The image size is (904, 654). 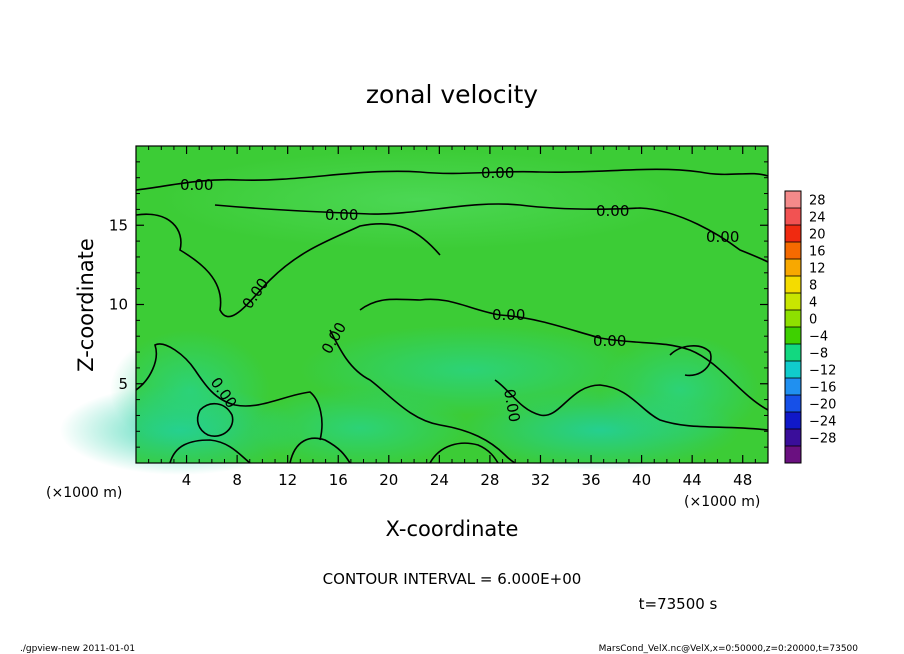 I want to click on x-tick-label: 44, so click(x=692, y=480).